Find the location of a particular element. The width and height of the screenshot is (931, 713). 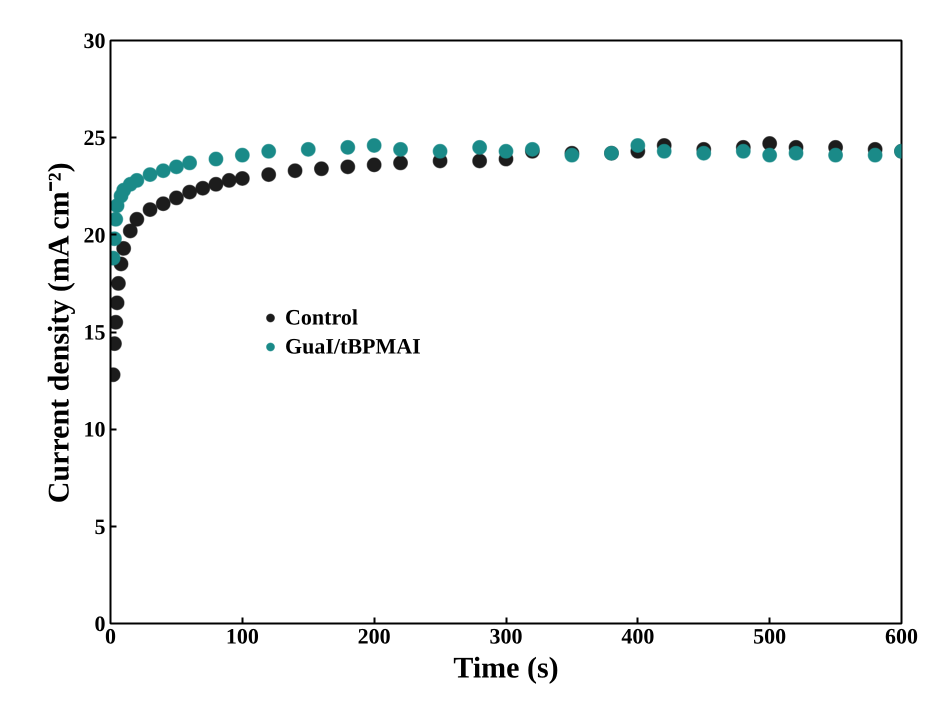

y-tick-label: 25 is located at coordinates (95, 137).